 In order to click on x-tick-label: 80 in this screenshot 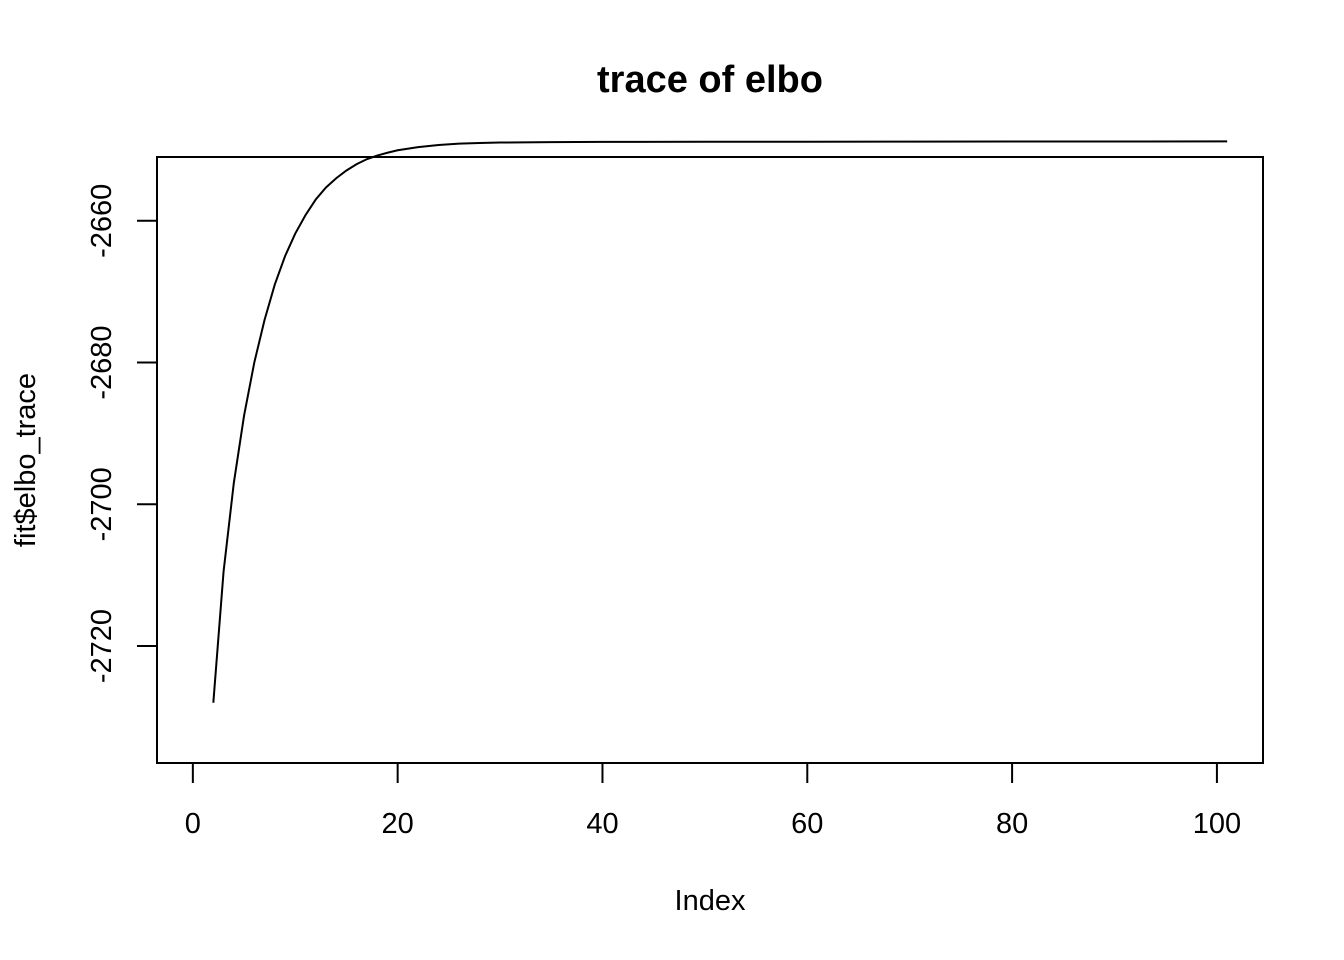, I will do `click(1012, 824)`.